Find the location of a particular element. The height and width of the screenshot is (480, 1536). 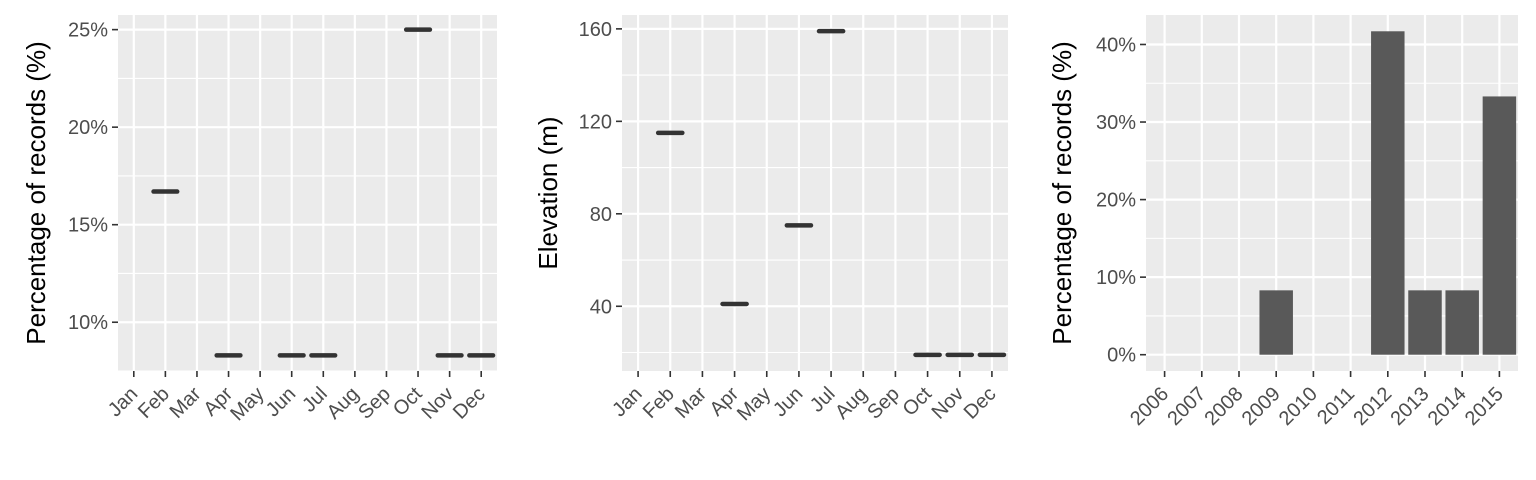

x-tick-label: May is located at coordinates (754, 404).